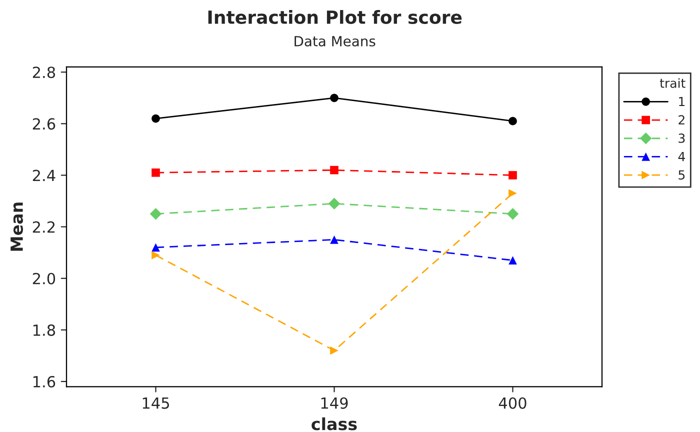  I want to click on y-tick-label: 2.8, so click(44, 72).